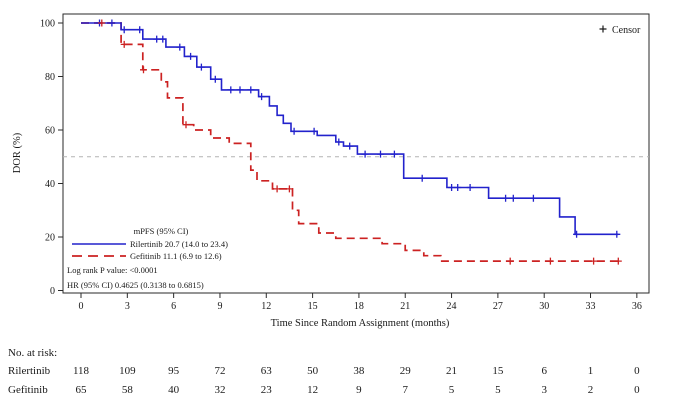  What do you see at coordinates (498, 371) in the screenshot?
I see `risk-count: 15` at bounding box center [498, 371].